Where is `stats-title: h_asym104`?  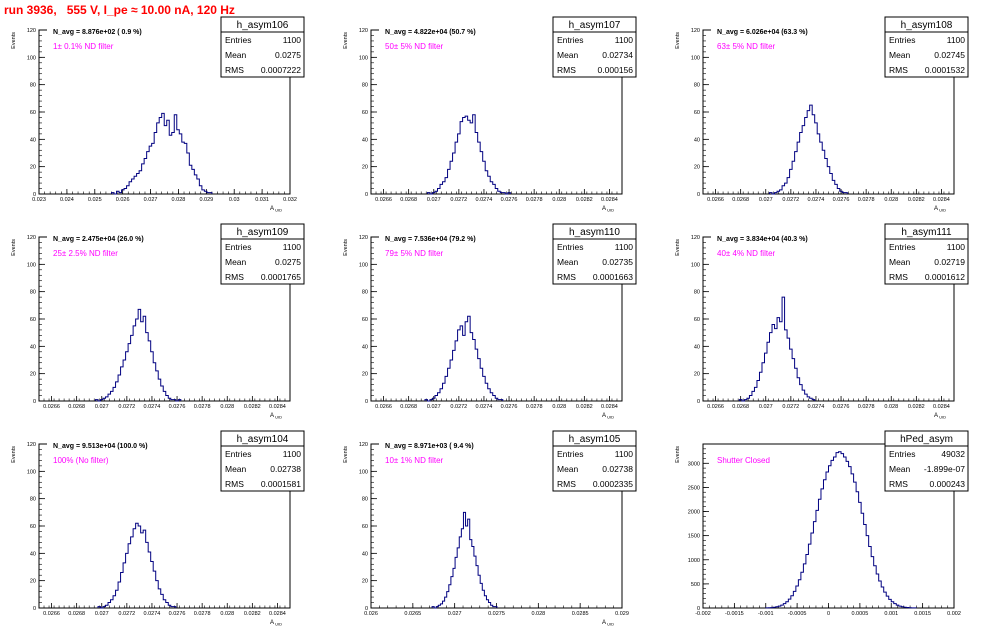 stats-title: h_asym104 is located at coordinates (263, 439).